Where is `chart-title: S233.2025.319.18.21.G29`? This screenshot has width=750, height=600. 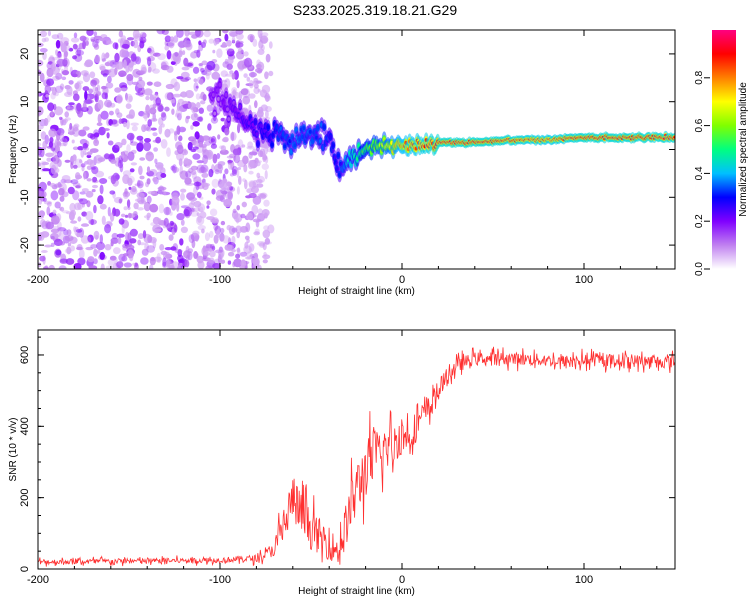 chart-title: S233.2025.319.18.21.G29 is located at coordinates (375, 10).